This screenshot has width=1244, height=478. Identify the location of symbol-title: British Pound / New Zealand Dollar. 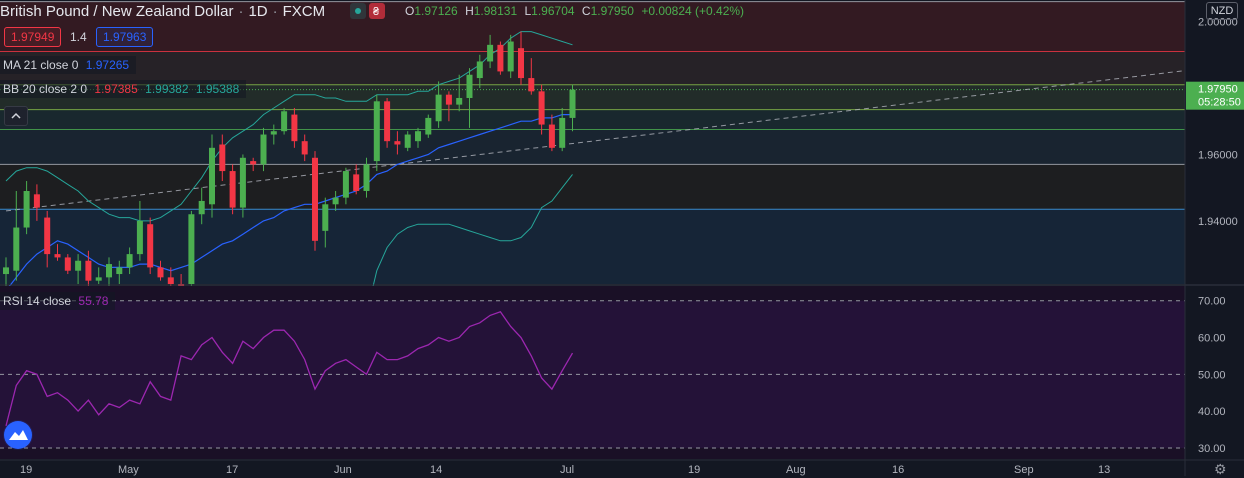
(117, 11).